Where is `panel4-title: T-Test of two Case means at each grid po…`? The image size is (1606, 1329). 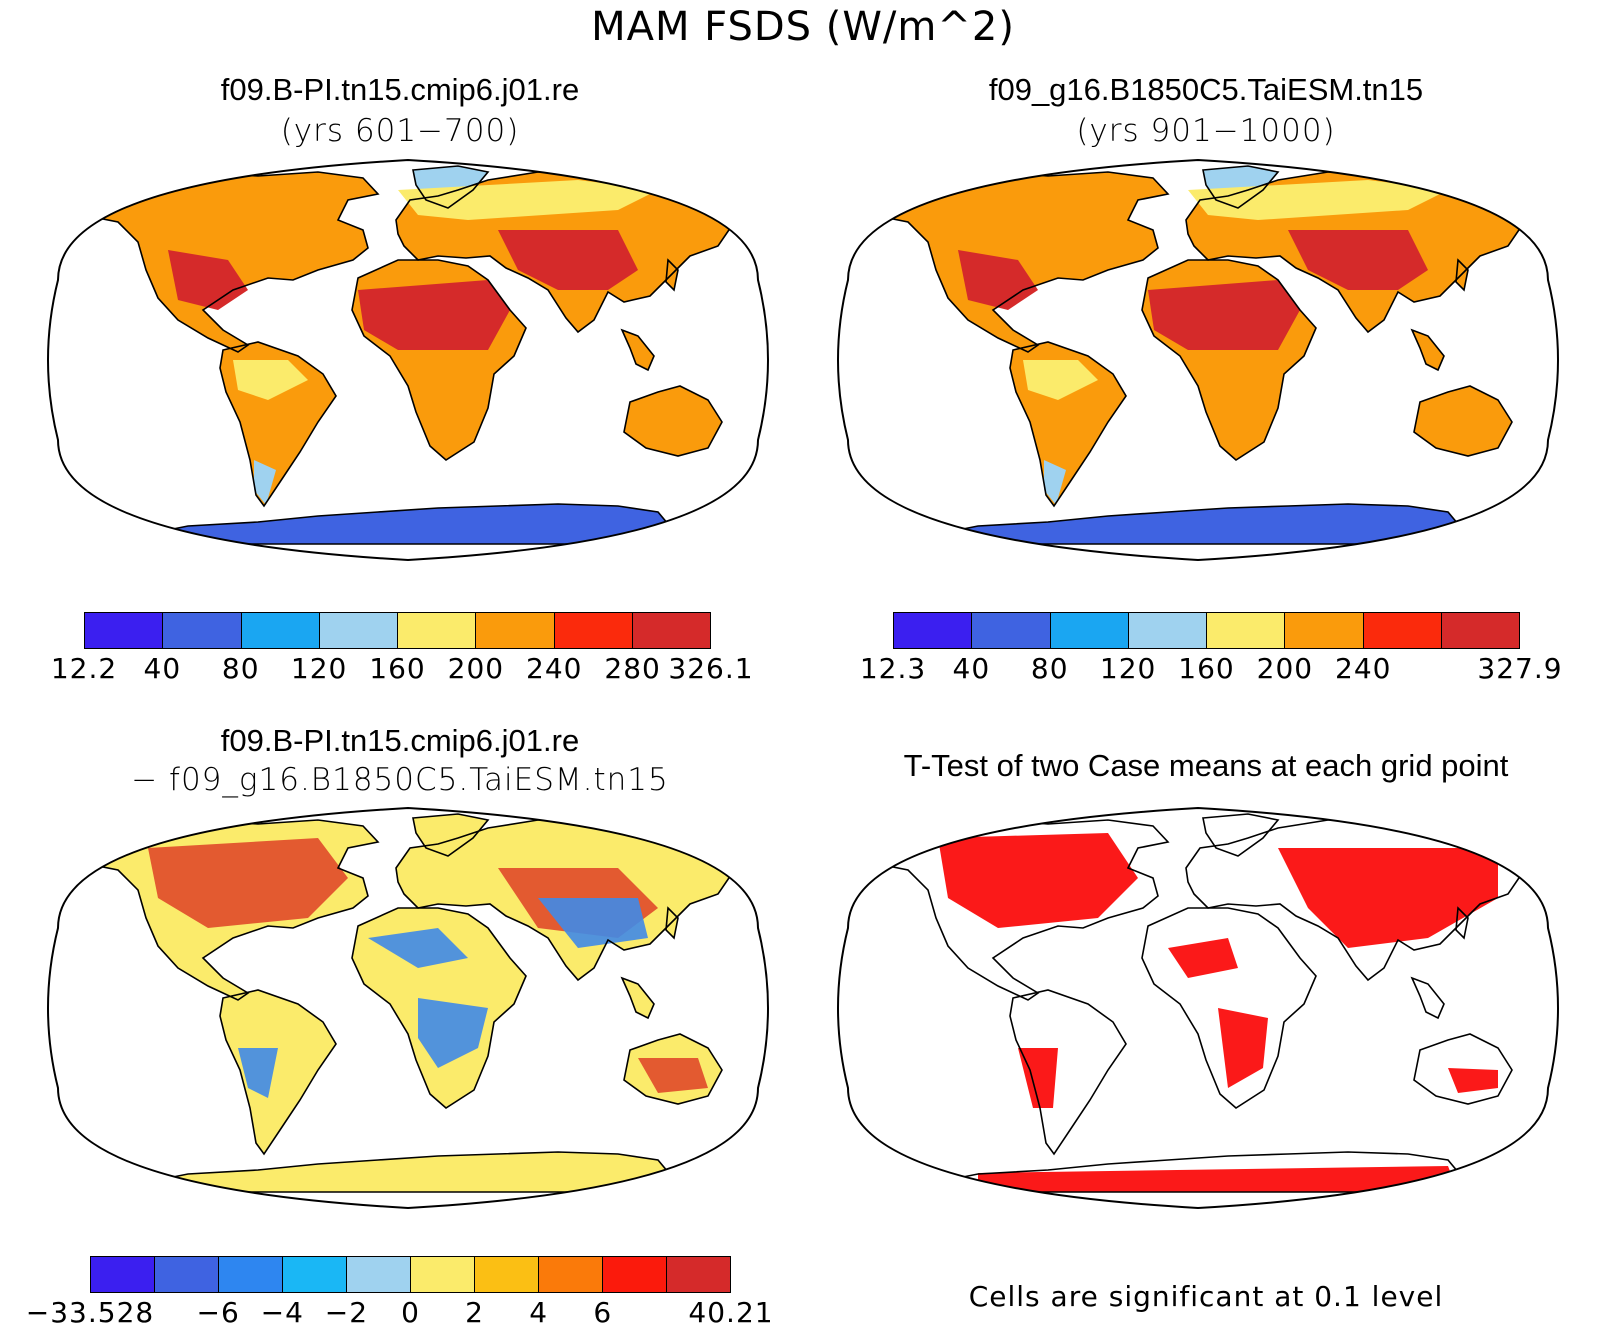 panel4-title: T-Test of two Case means at each grid po… is located at coordinates (1206, 765).